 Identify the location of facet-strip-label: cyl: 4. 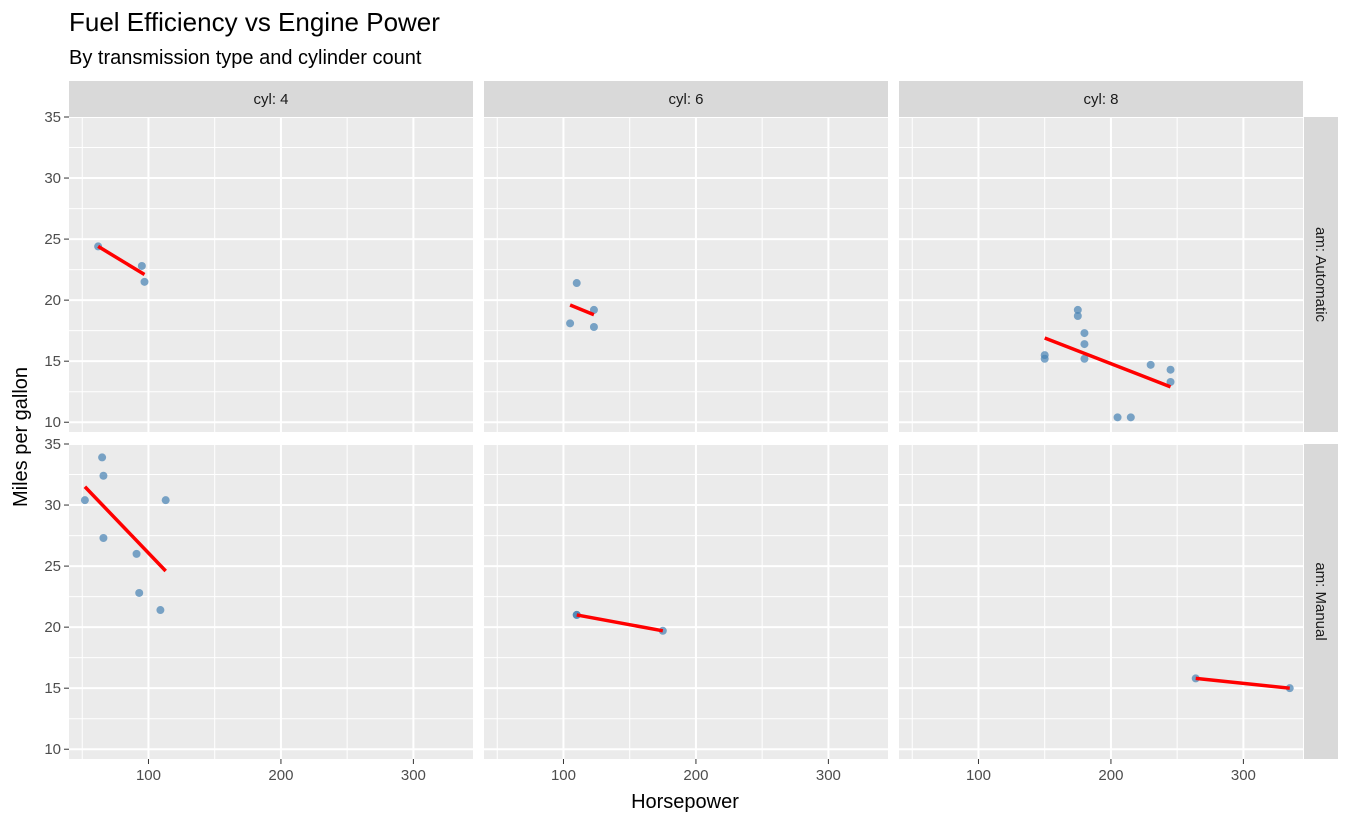
(270, 99).